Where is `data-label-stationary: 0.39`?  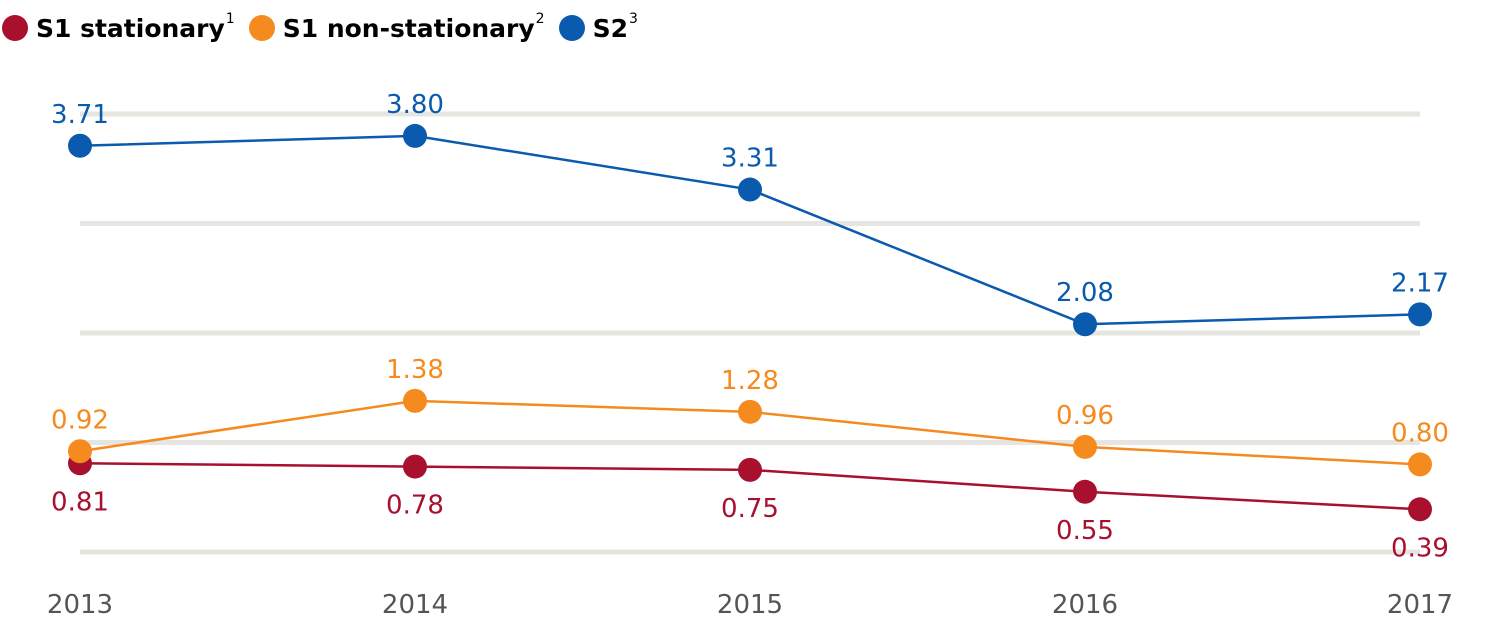
data-label-stationary: 0.39 is located at coordinates (1420, 548).